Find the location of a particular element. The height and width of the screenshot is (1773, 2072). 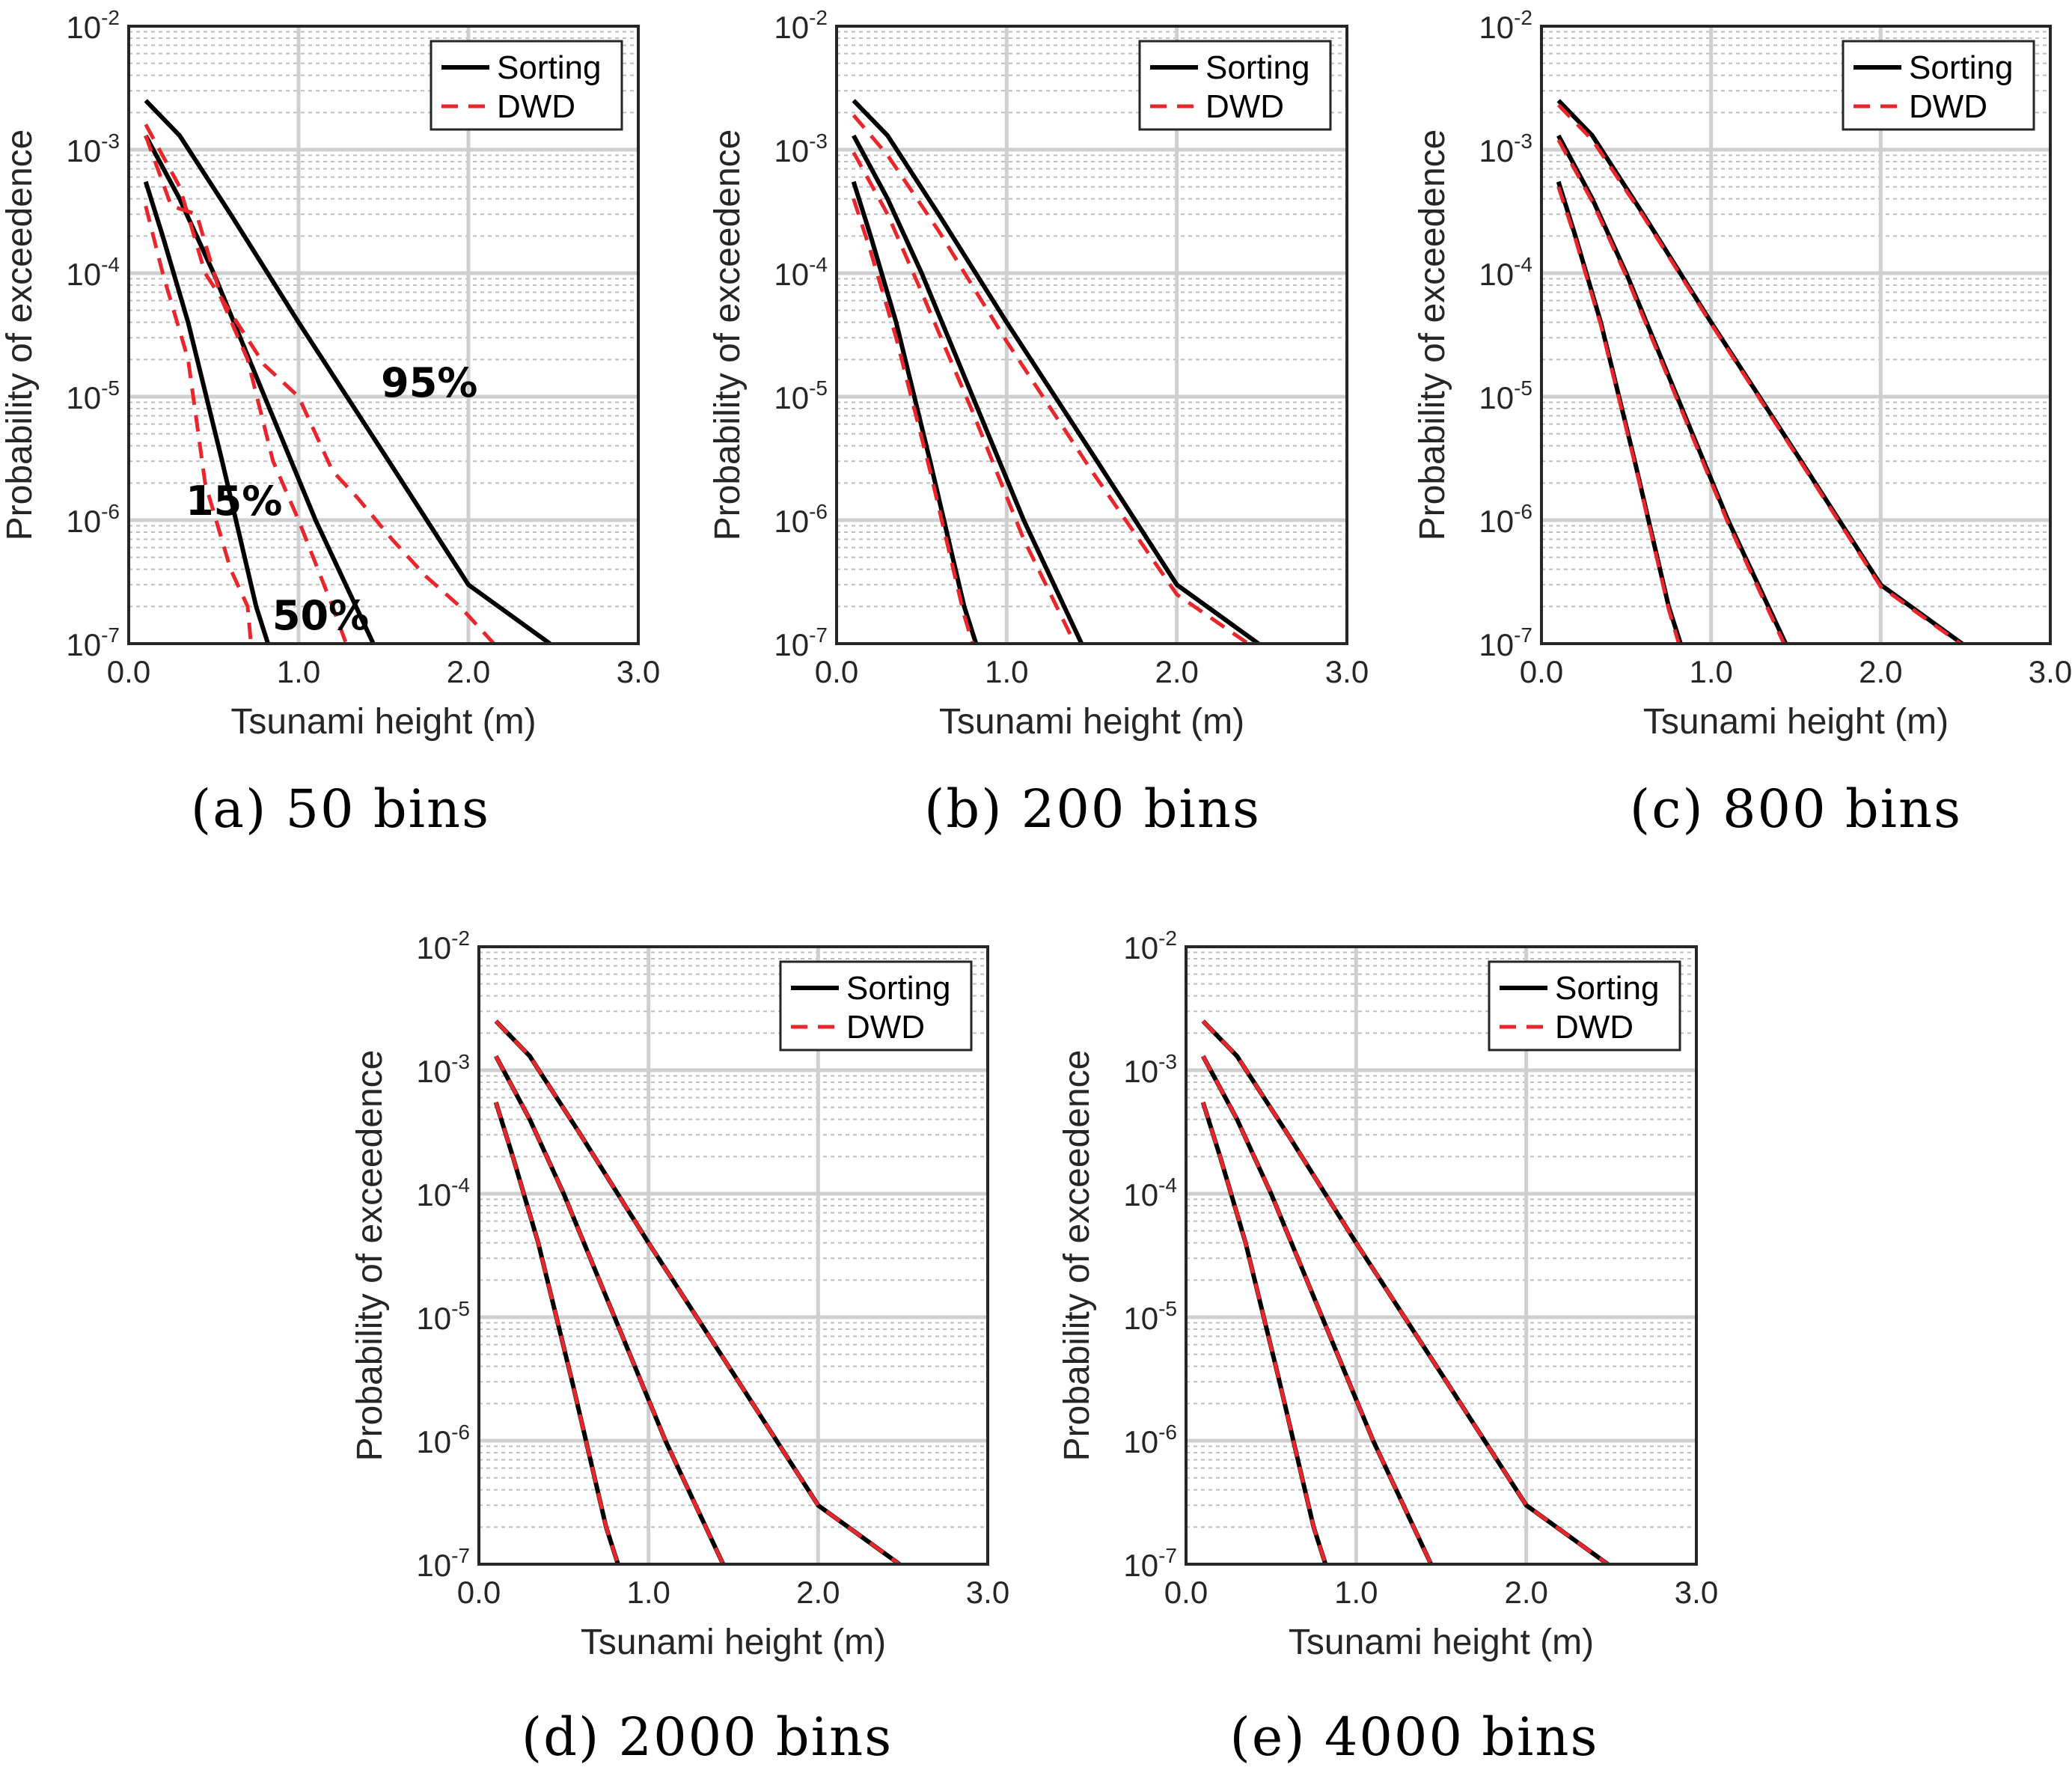

panel-caption: (c) 800 bins is located at coordinates (1796, 809).